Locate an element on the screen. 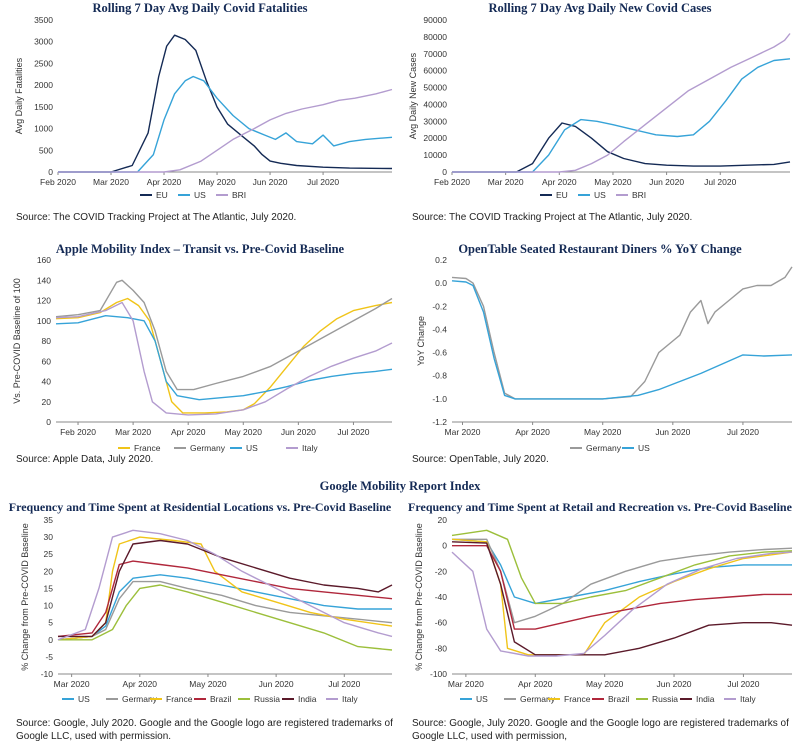 This screenshot has height=753, width=800. y-axis-label: Avg Daily Fatalities is located at coordinates (19, 95).